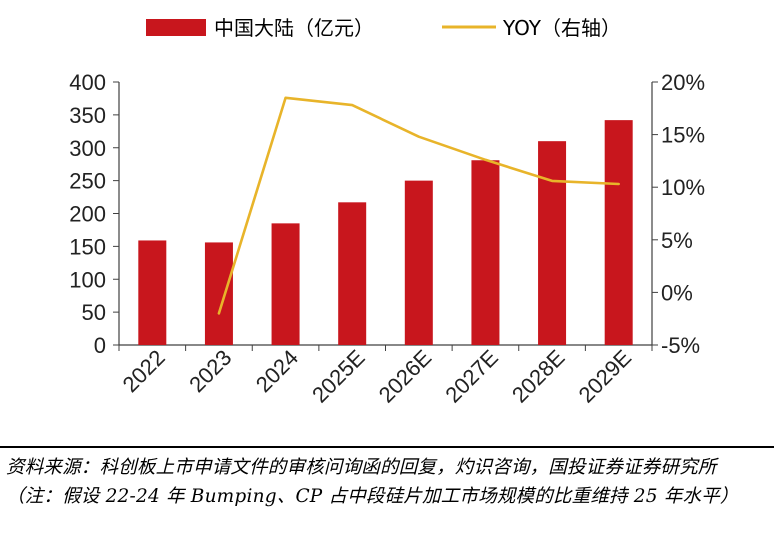 The image size is (774, 545). I want to click on right-tick-label: 10%, so click(683, 187).